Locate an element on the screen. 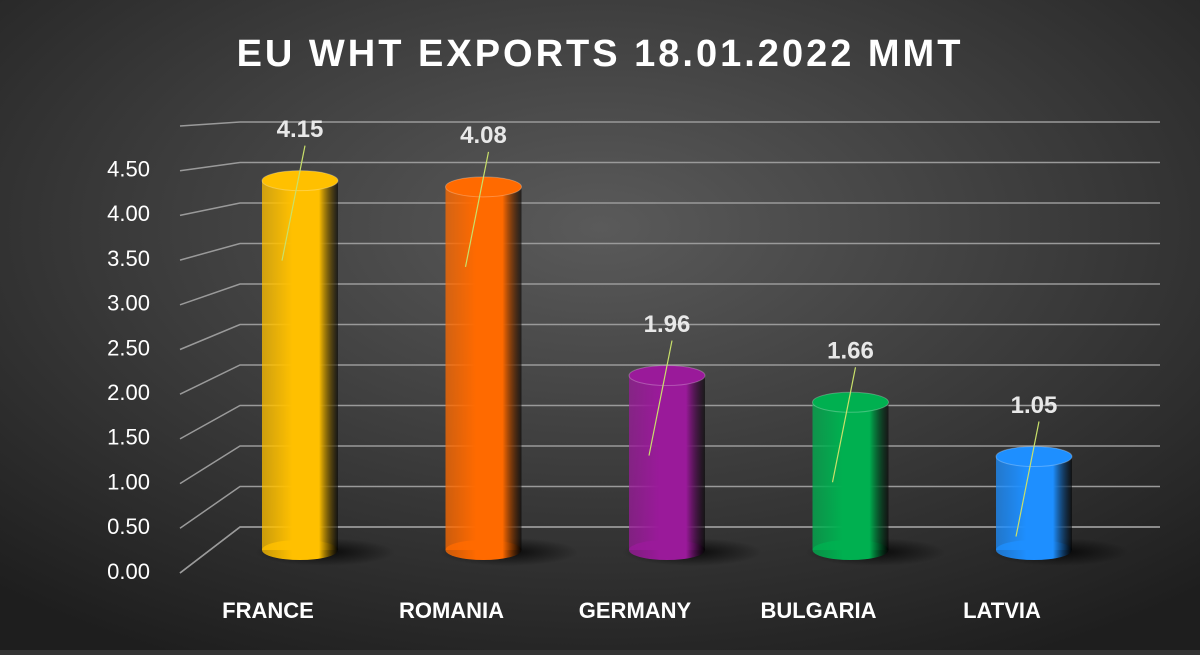 This screenshot has height=655, width=1200. value-label: 1.96 is located at coordinates (667, 324).